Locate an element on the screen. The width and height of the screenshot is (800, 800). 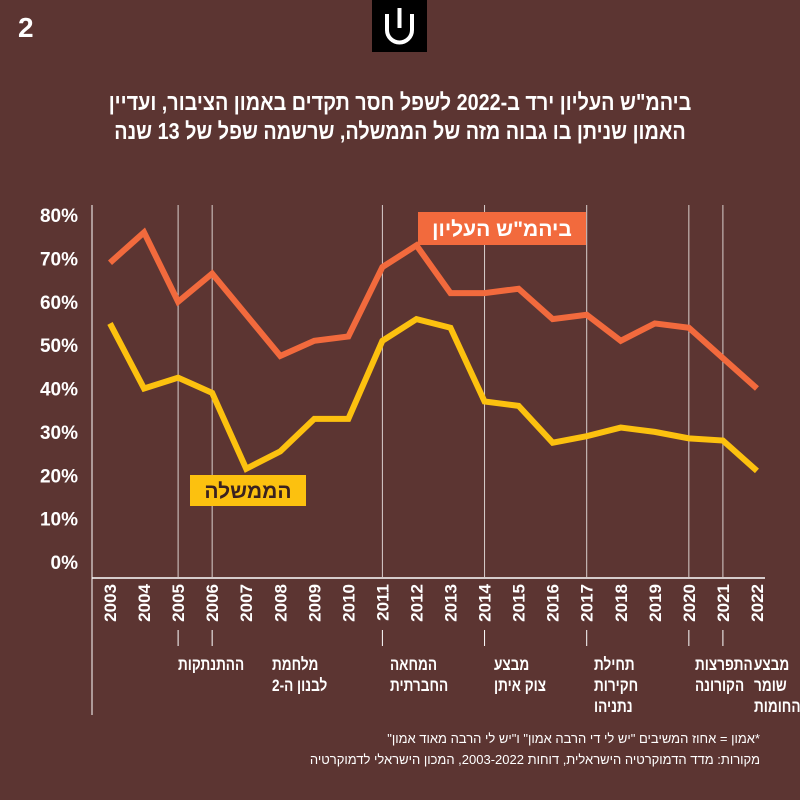
logo is located at coordinates (399, 26).